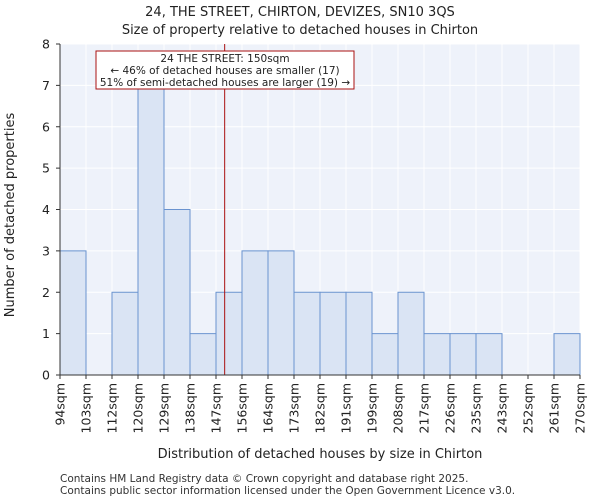 Image resolution: width=600 pixels, height=500 pixels. Describe the element at coordinates (476, 408) in the screenshot. I see `x-tick-label: 235sqm` at that location.